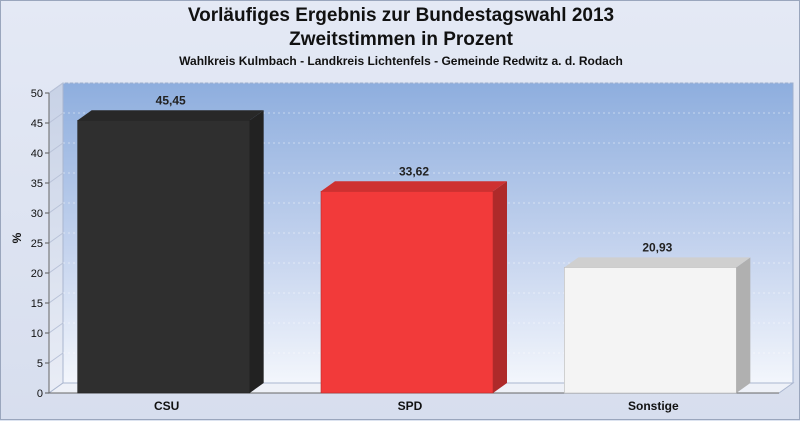 The height and width of the screenshot is (421, 800). Describe the element at coordinates (17, 237) in the screenshot. I see `y-axis-label: %` at that location.